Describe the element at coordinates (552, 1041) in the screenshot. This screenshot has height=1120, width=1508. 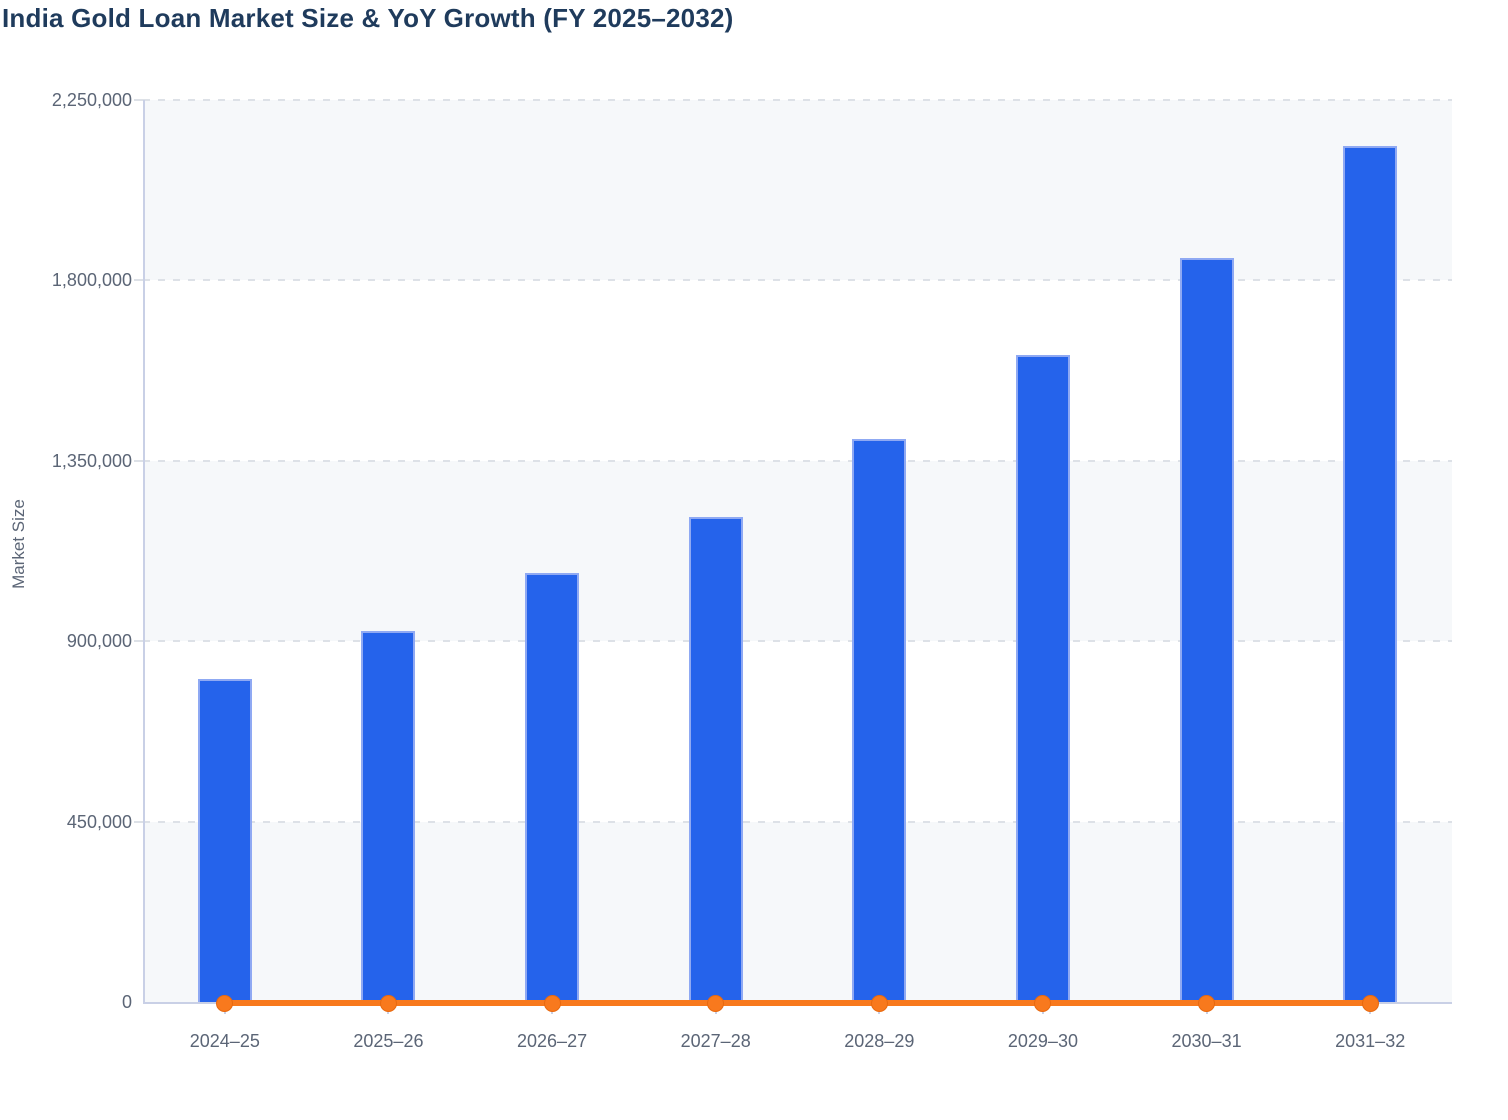
I see `x-tick-label: 2026–27` at that location.